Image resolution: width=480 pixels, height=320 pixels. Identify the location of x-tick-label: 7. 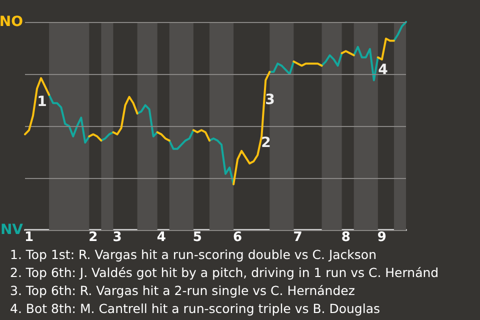
(297, 237).